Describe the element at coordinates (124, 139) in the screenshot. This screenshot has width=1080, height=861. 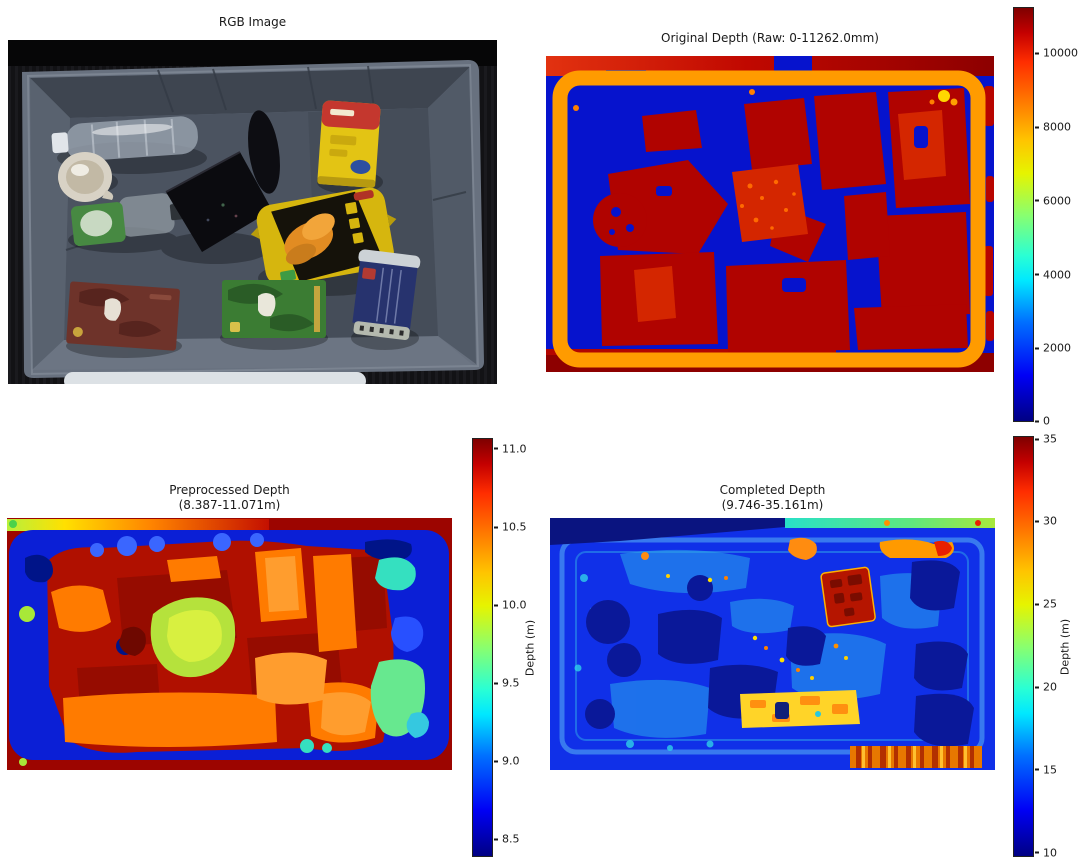
I see `water-bottle` at that location.